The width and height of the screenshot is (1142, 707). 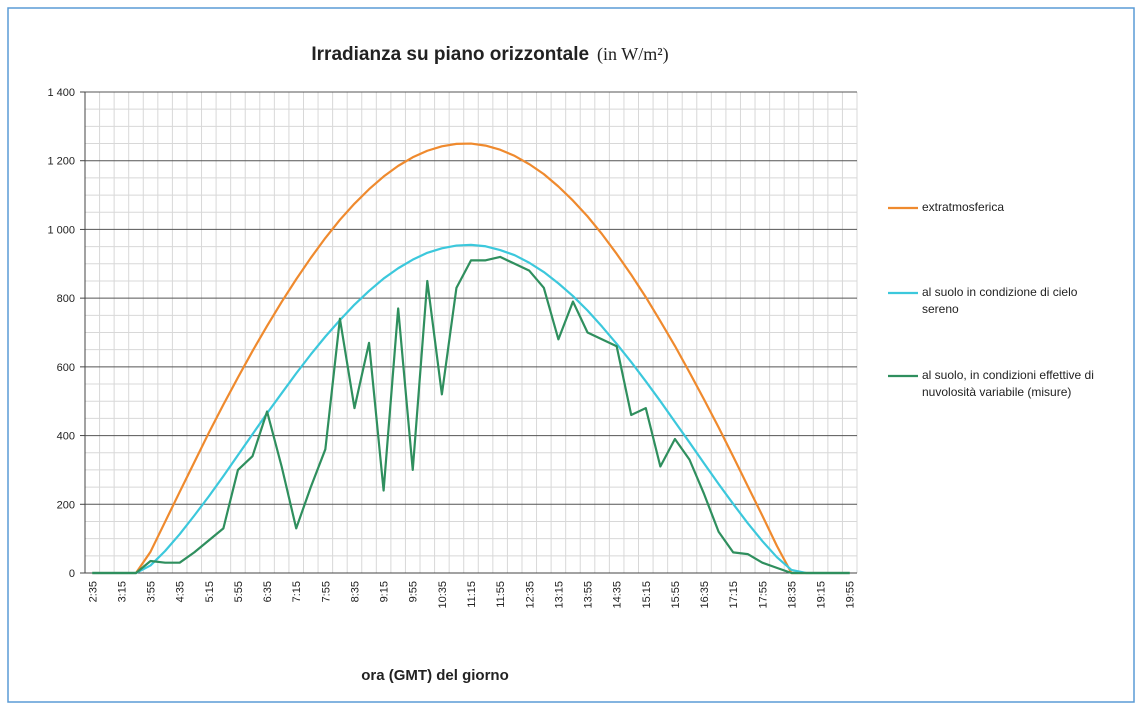 What do you see at coordinates (501, 594) in the screenshot?
I see `x-tick-label: 11:55` at bounding box center [501, 594].